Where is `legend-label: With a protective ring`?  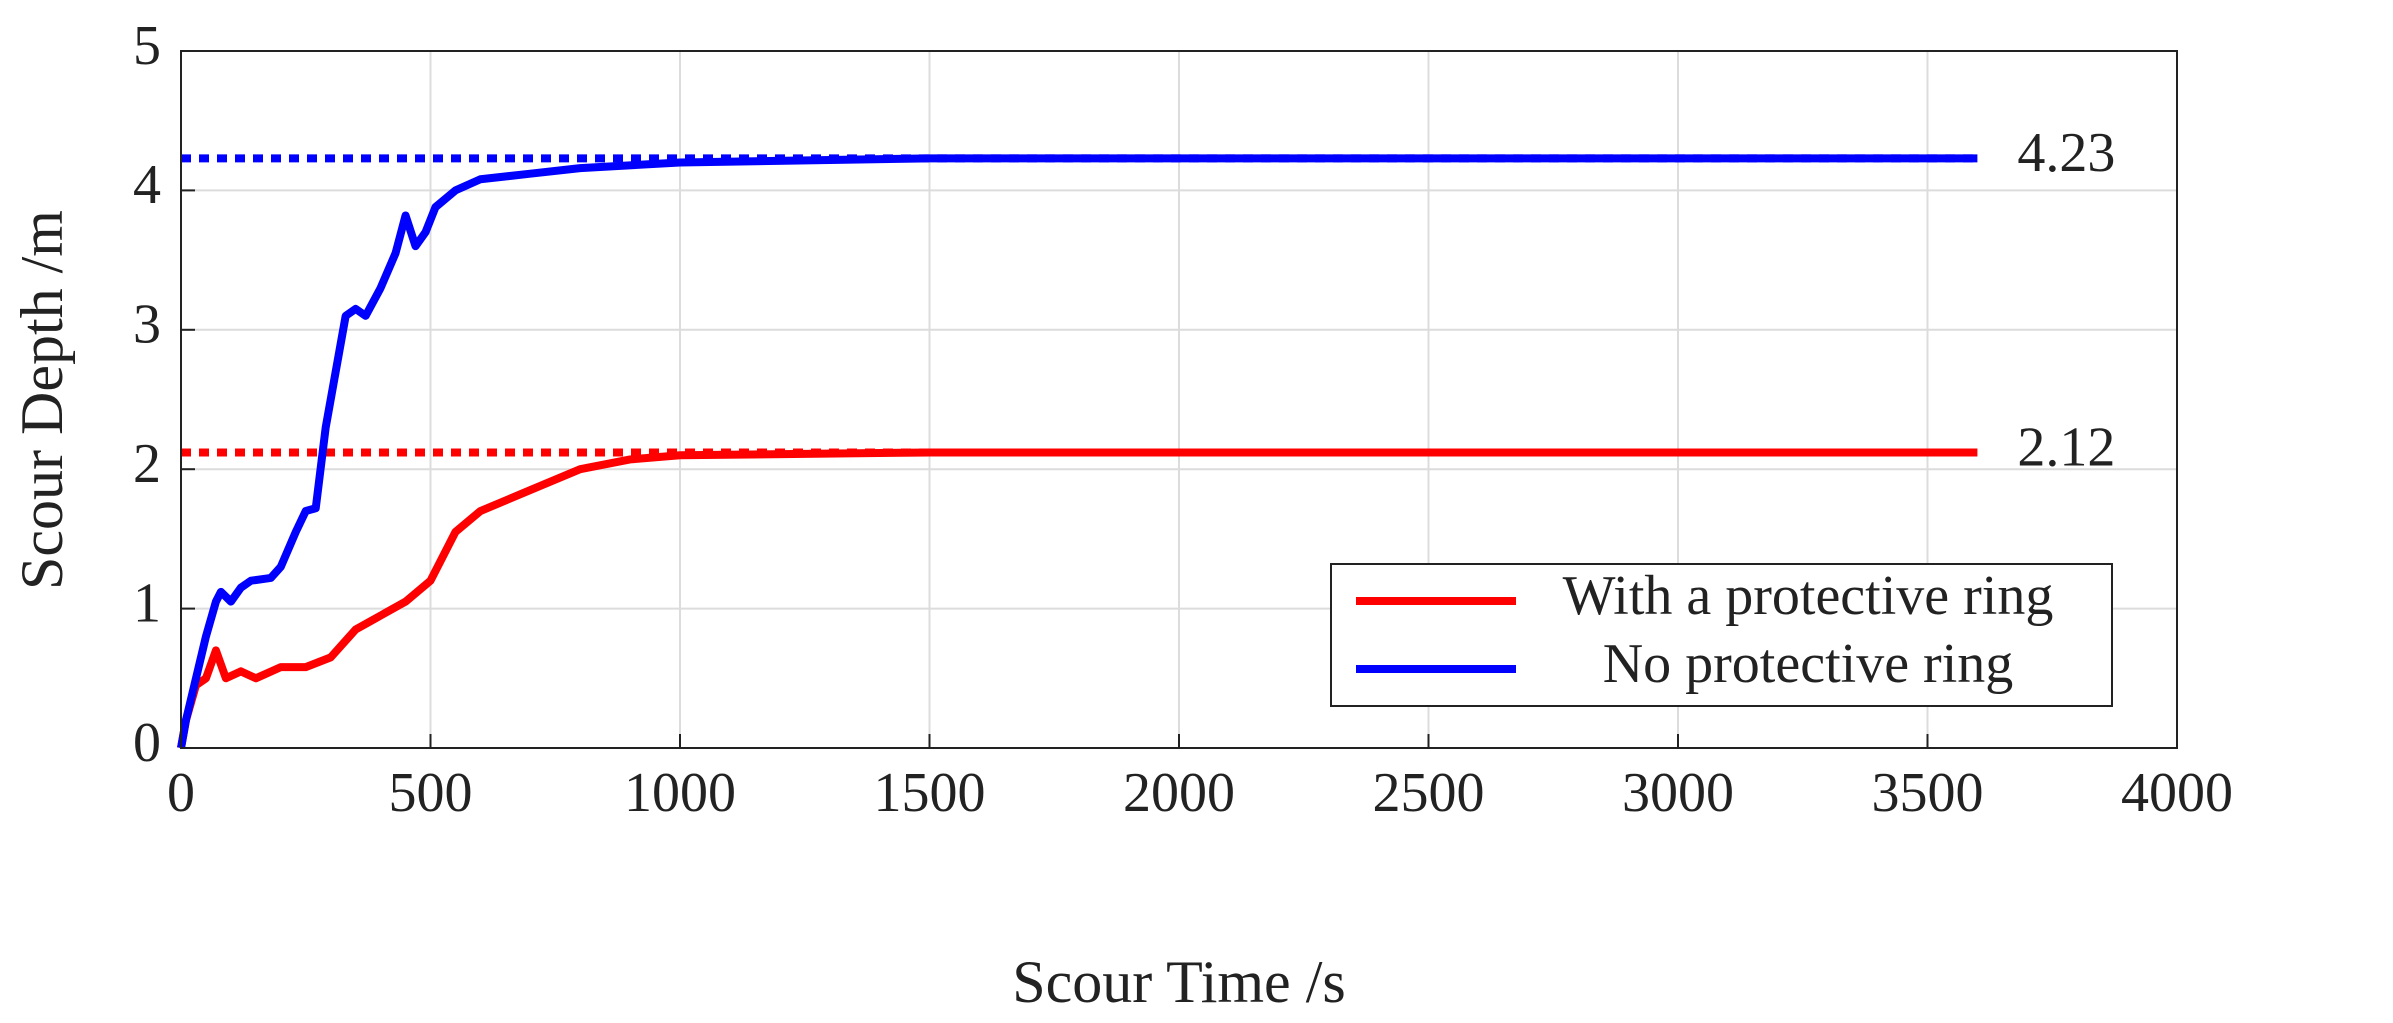 legend-label: With a protective ring is located at coordinates (1808, 596).